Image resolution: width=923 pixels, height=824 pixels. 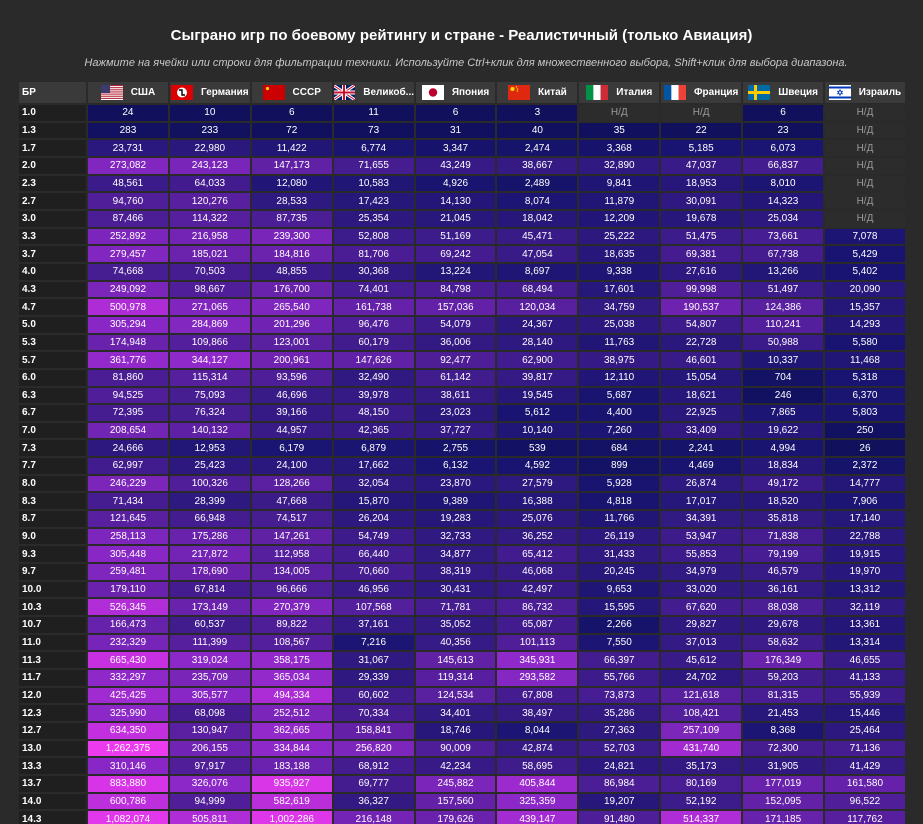 I want to click on table-cell: 124,534, so click(x=455, y=695).